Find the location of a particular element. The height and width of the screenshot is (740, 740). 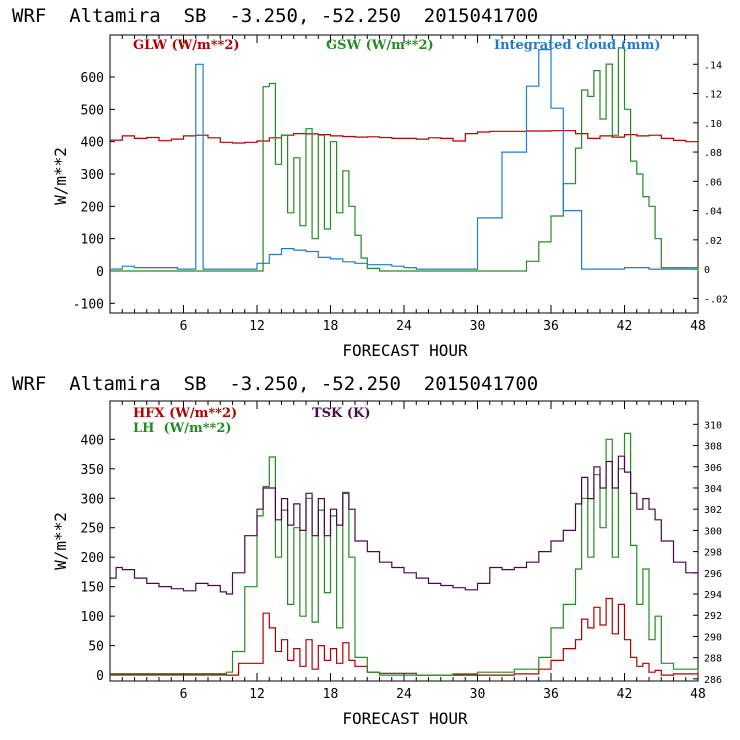

series-line-glw is located at coordinates (404, 137).